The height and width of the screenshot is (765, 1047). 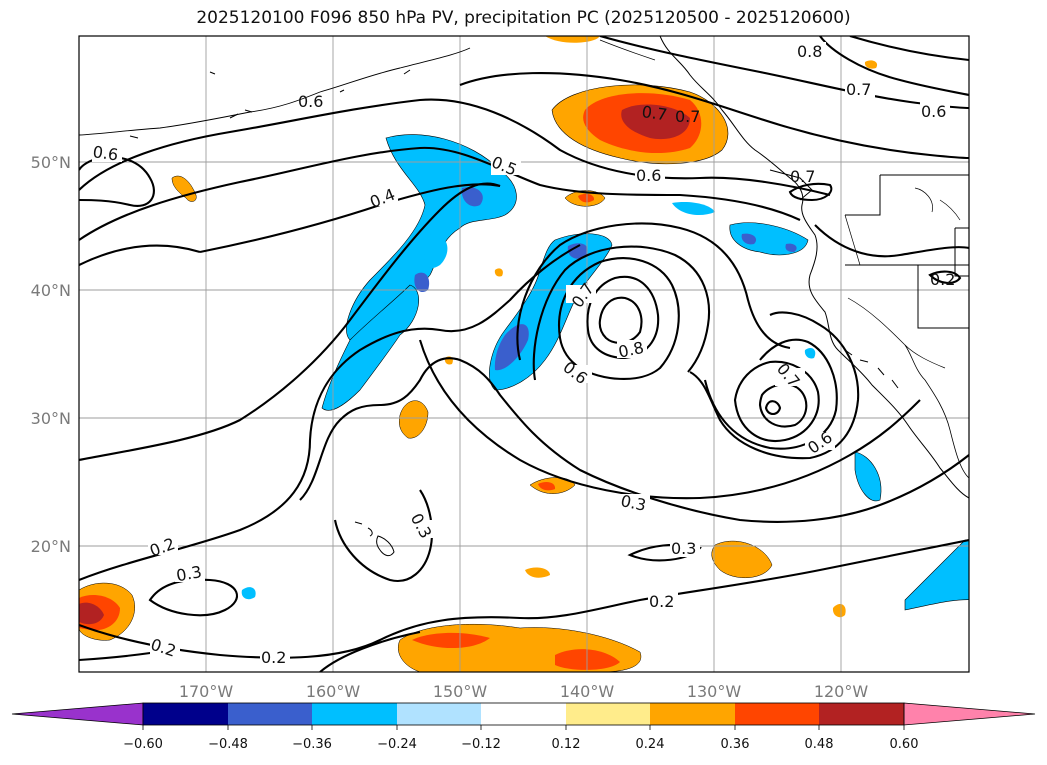 What do you see at coordinates (819, 744) in the screenshot?
I see `colorbar-tick: 0.48` at bounding box center [819, 744].